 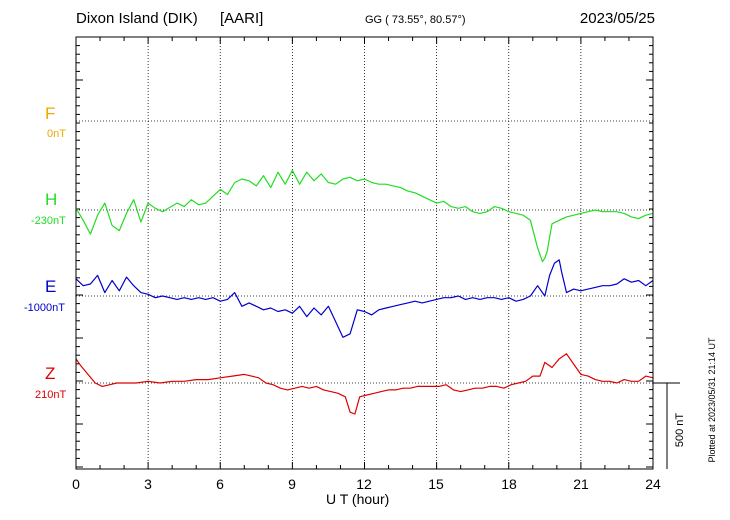 What do you see at coordinates (76, 484) in the screenshot?
I see `x-tick-label: 0` at bounding box center [76, 484].